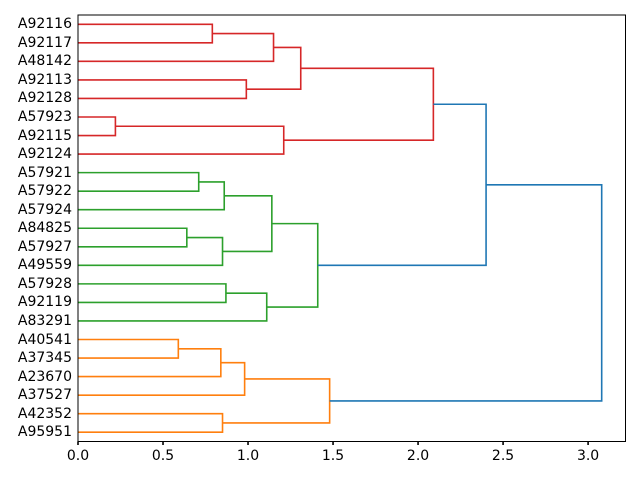 Image resolution: width=640 pixels, height=480 pixels. I want to click on dendrogram-link-m9, so click(133, 237).